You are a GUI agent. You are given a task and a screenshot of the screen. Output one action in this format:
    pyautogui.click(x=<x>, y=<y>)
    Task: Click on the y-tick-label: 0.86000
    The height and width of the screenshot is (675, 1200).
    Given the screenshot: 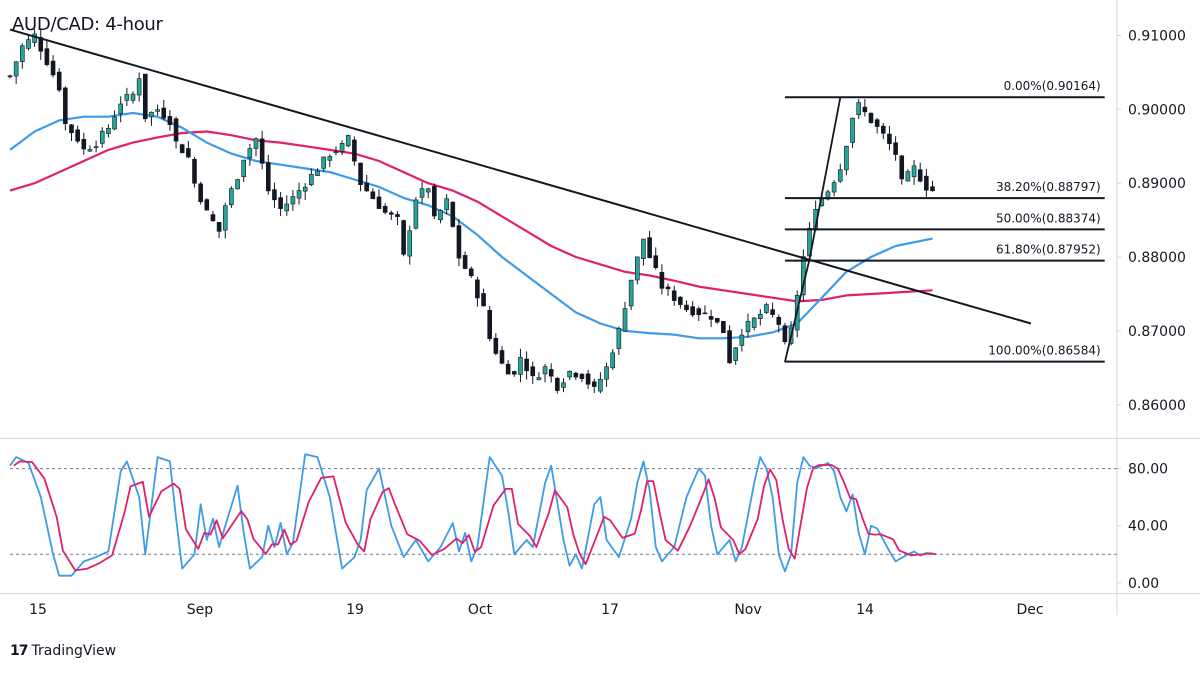 What is the action you would take?
    pyautogui.click(x=1157, y=406)
    